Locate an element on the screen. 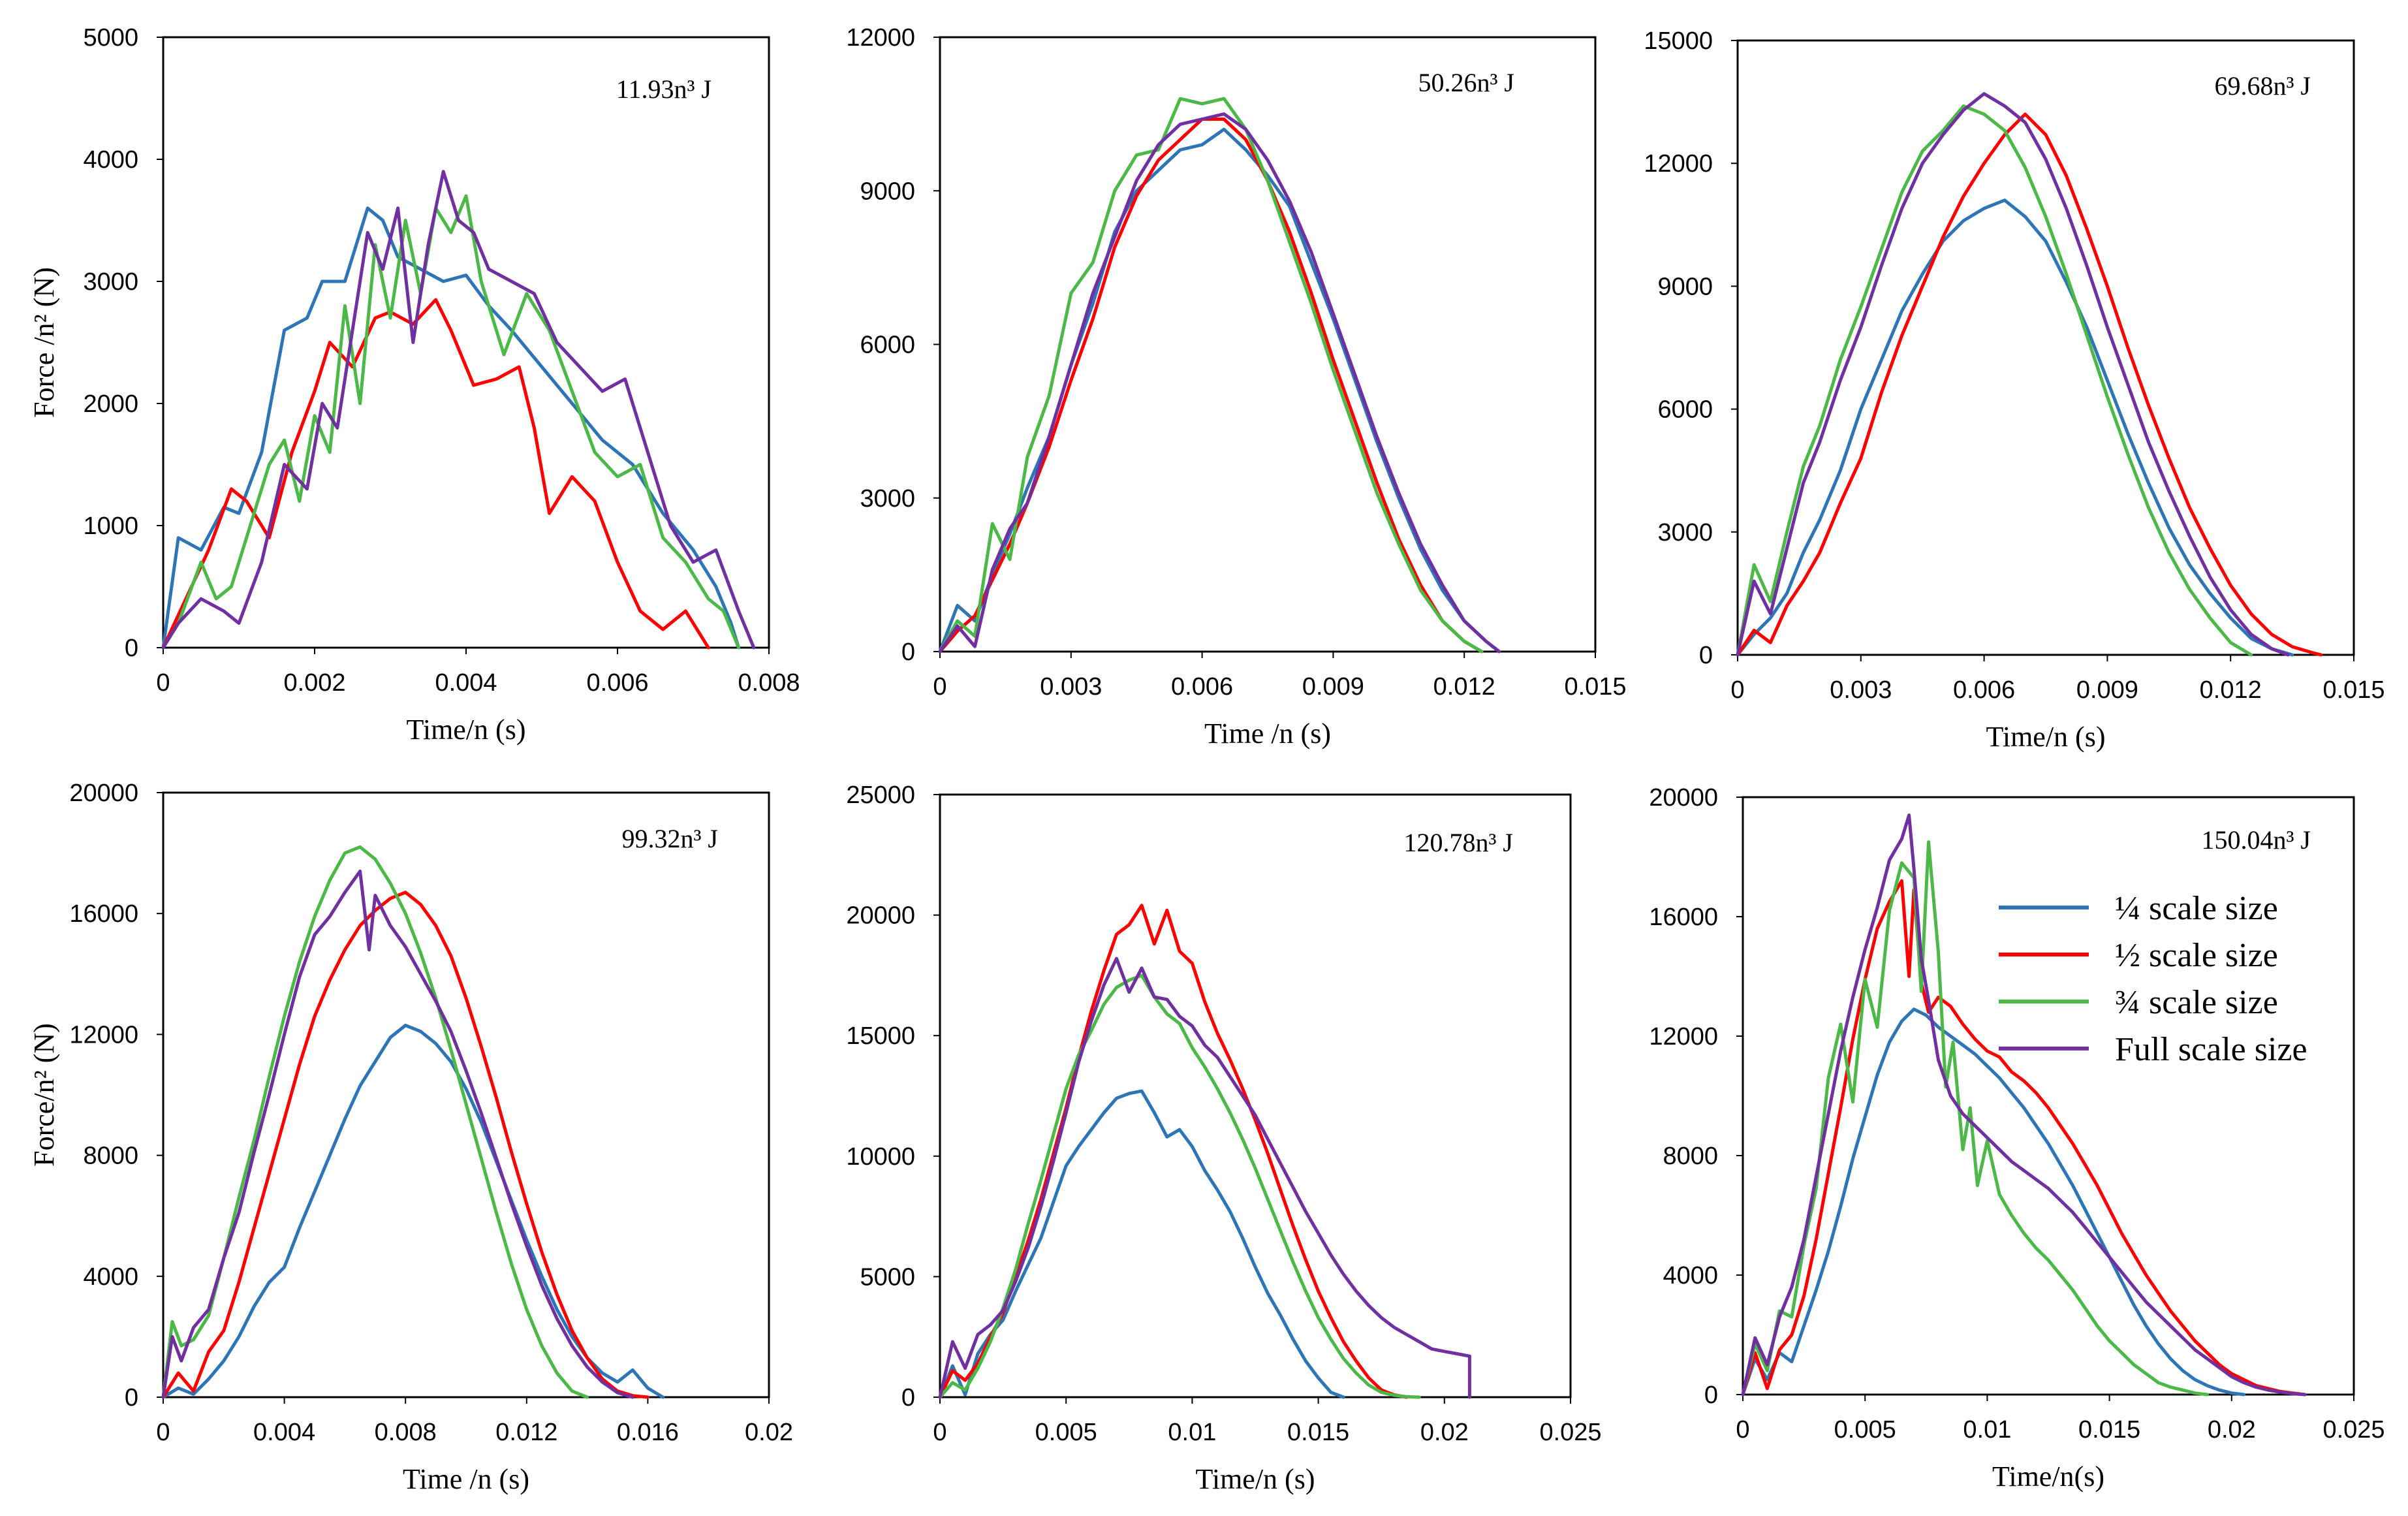 The height and width of the screenshot is (1516, 2408). energy-annotation: 150.04n³ J is located at coordinates (2256, 840).